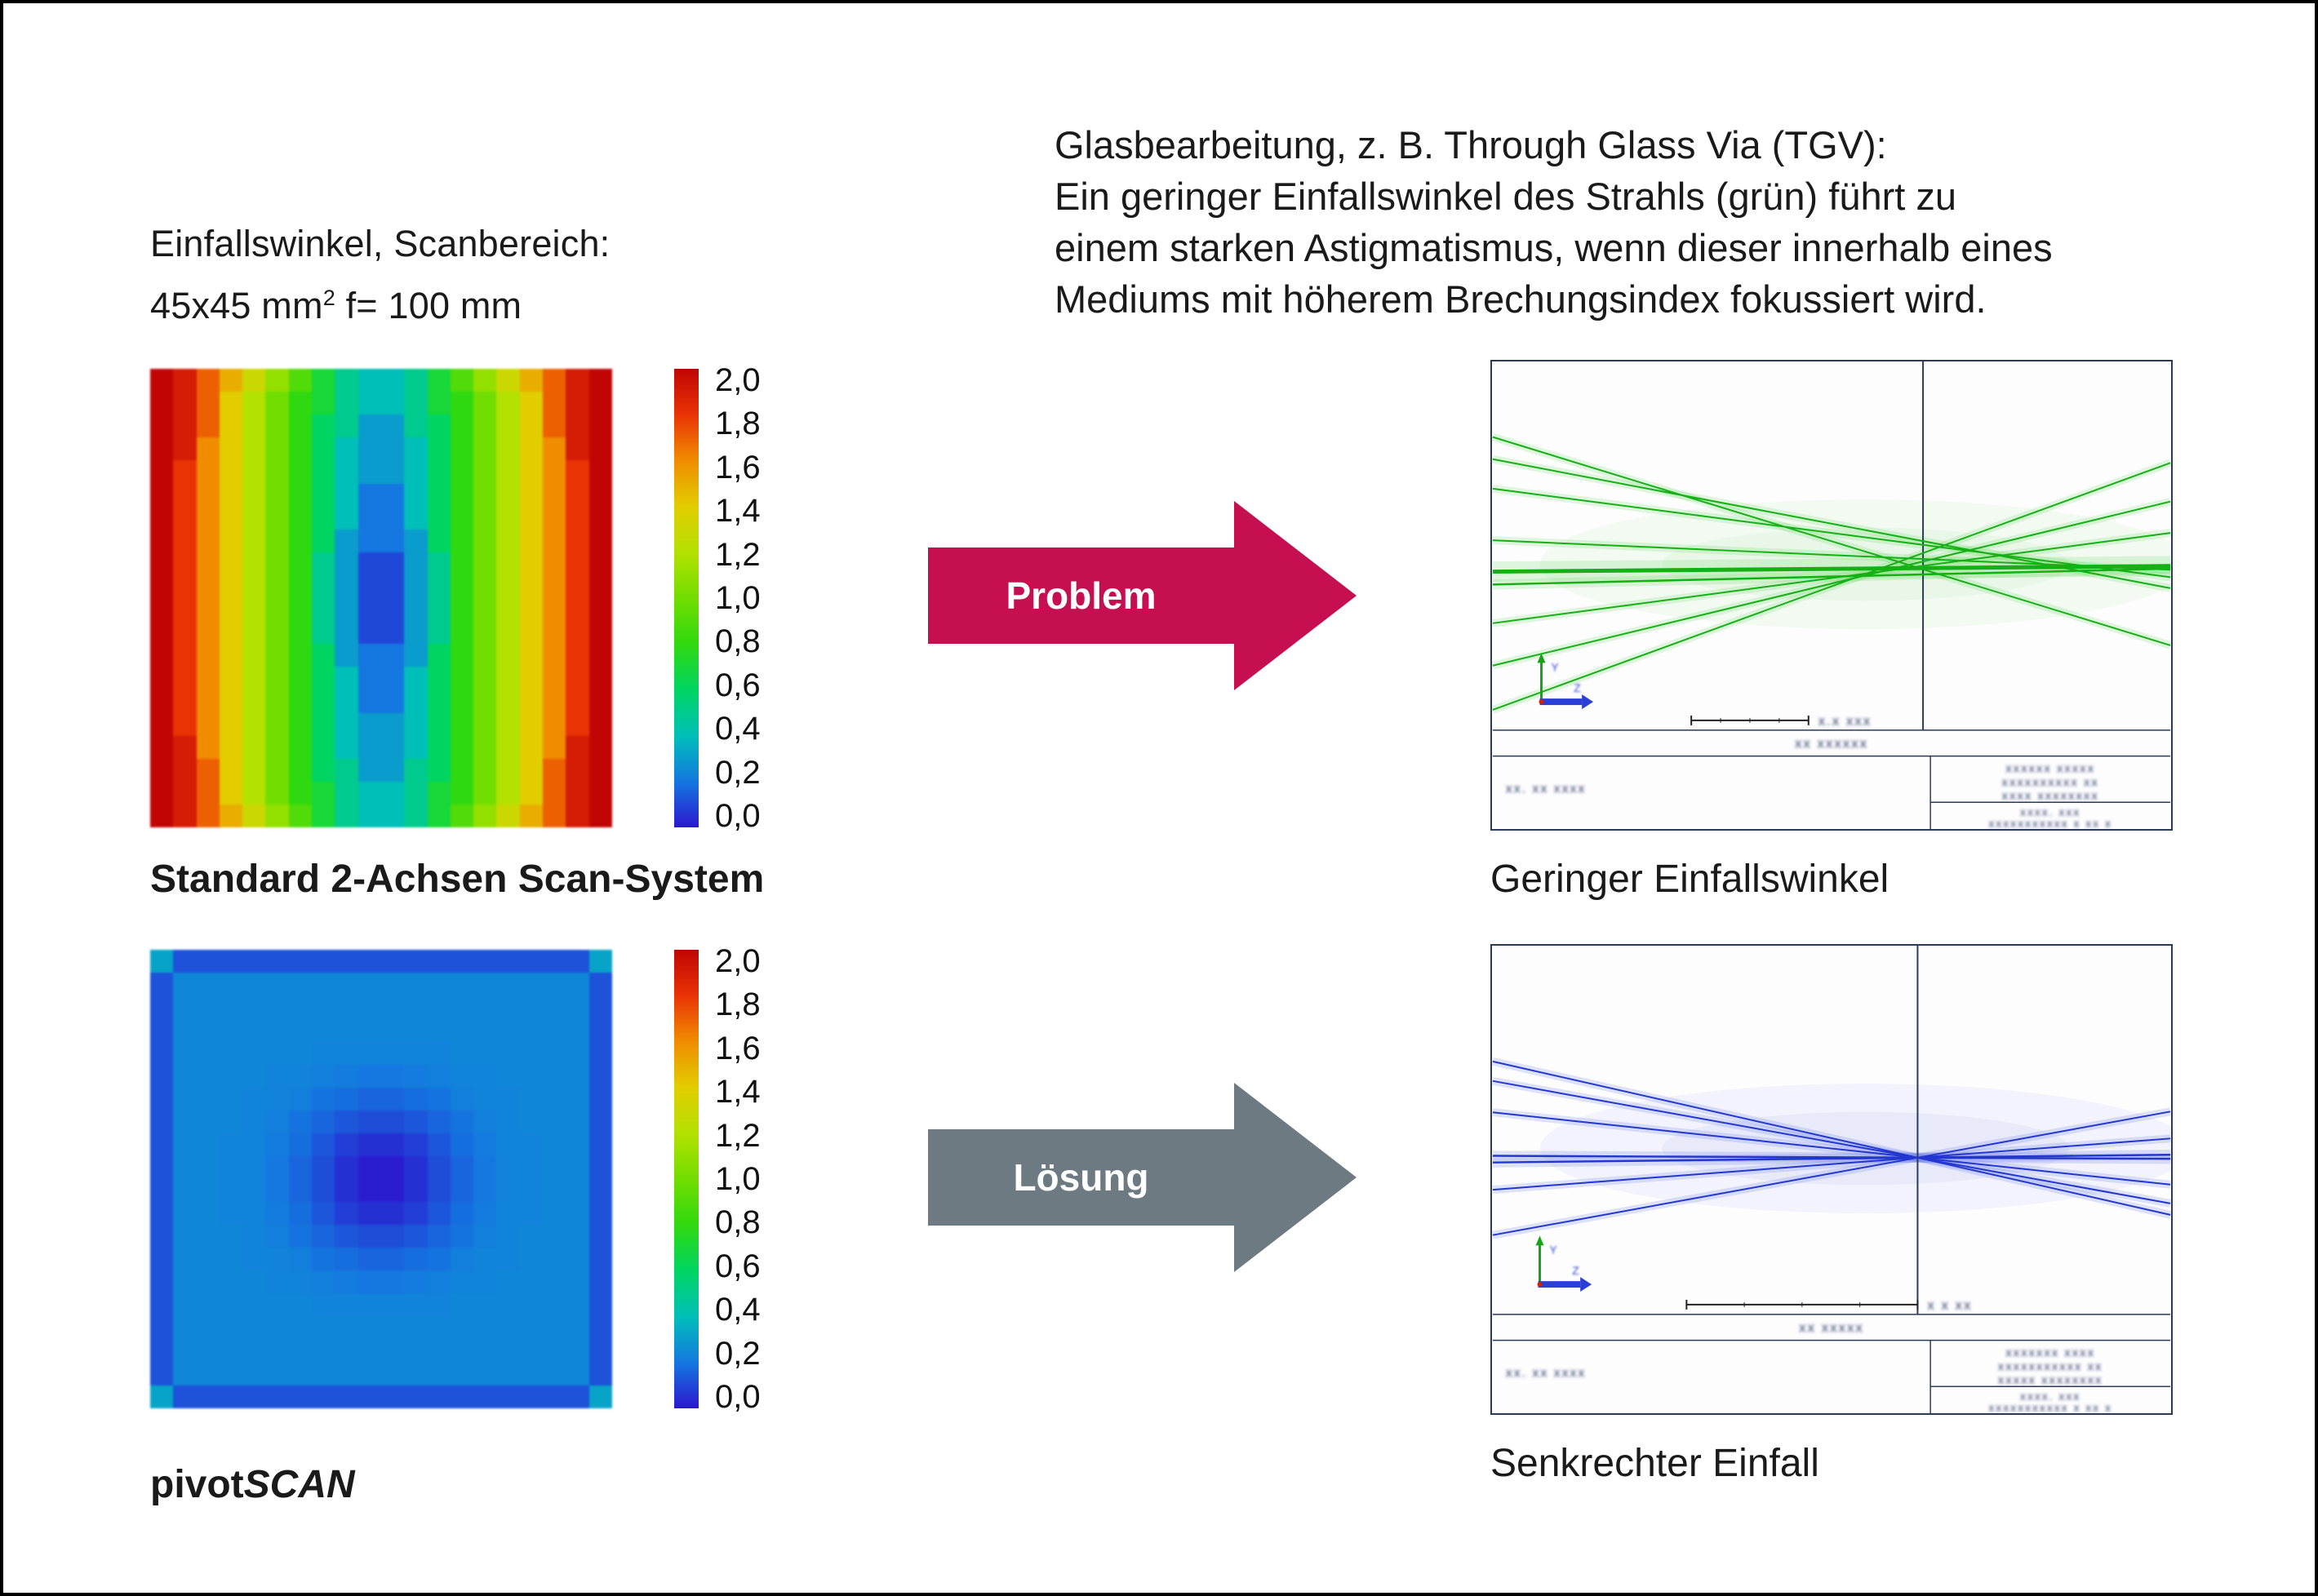 The height and width of the screenshot is (1596, 2318). Describe the element at coordinates (1143, 1177) in the screenshot. I see `loesung-arrow: Lösung` at that location.